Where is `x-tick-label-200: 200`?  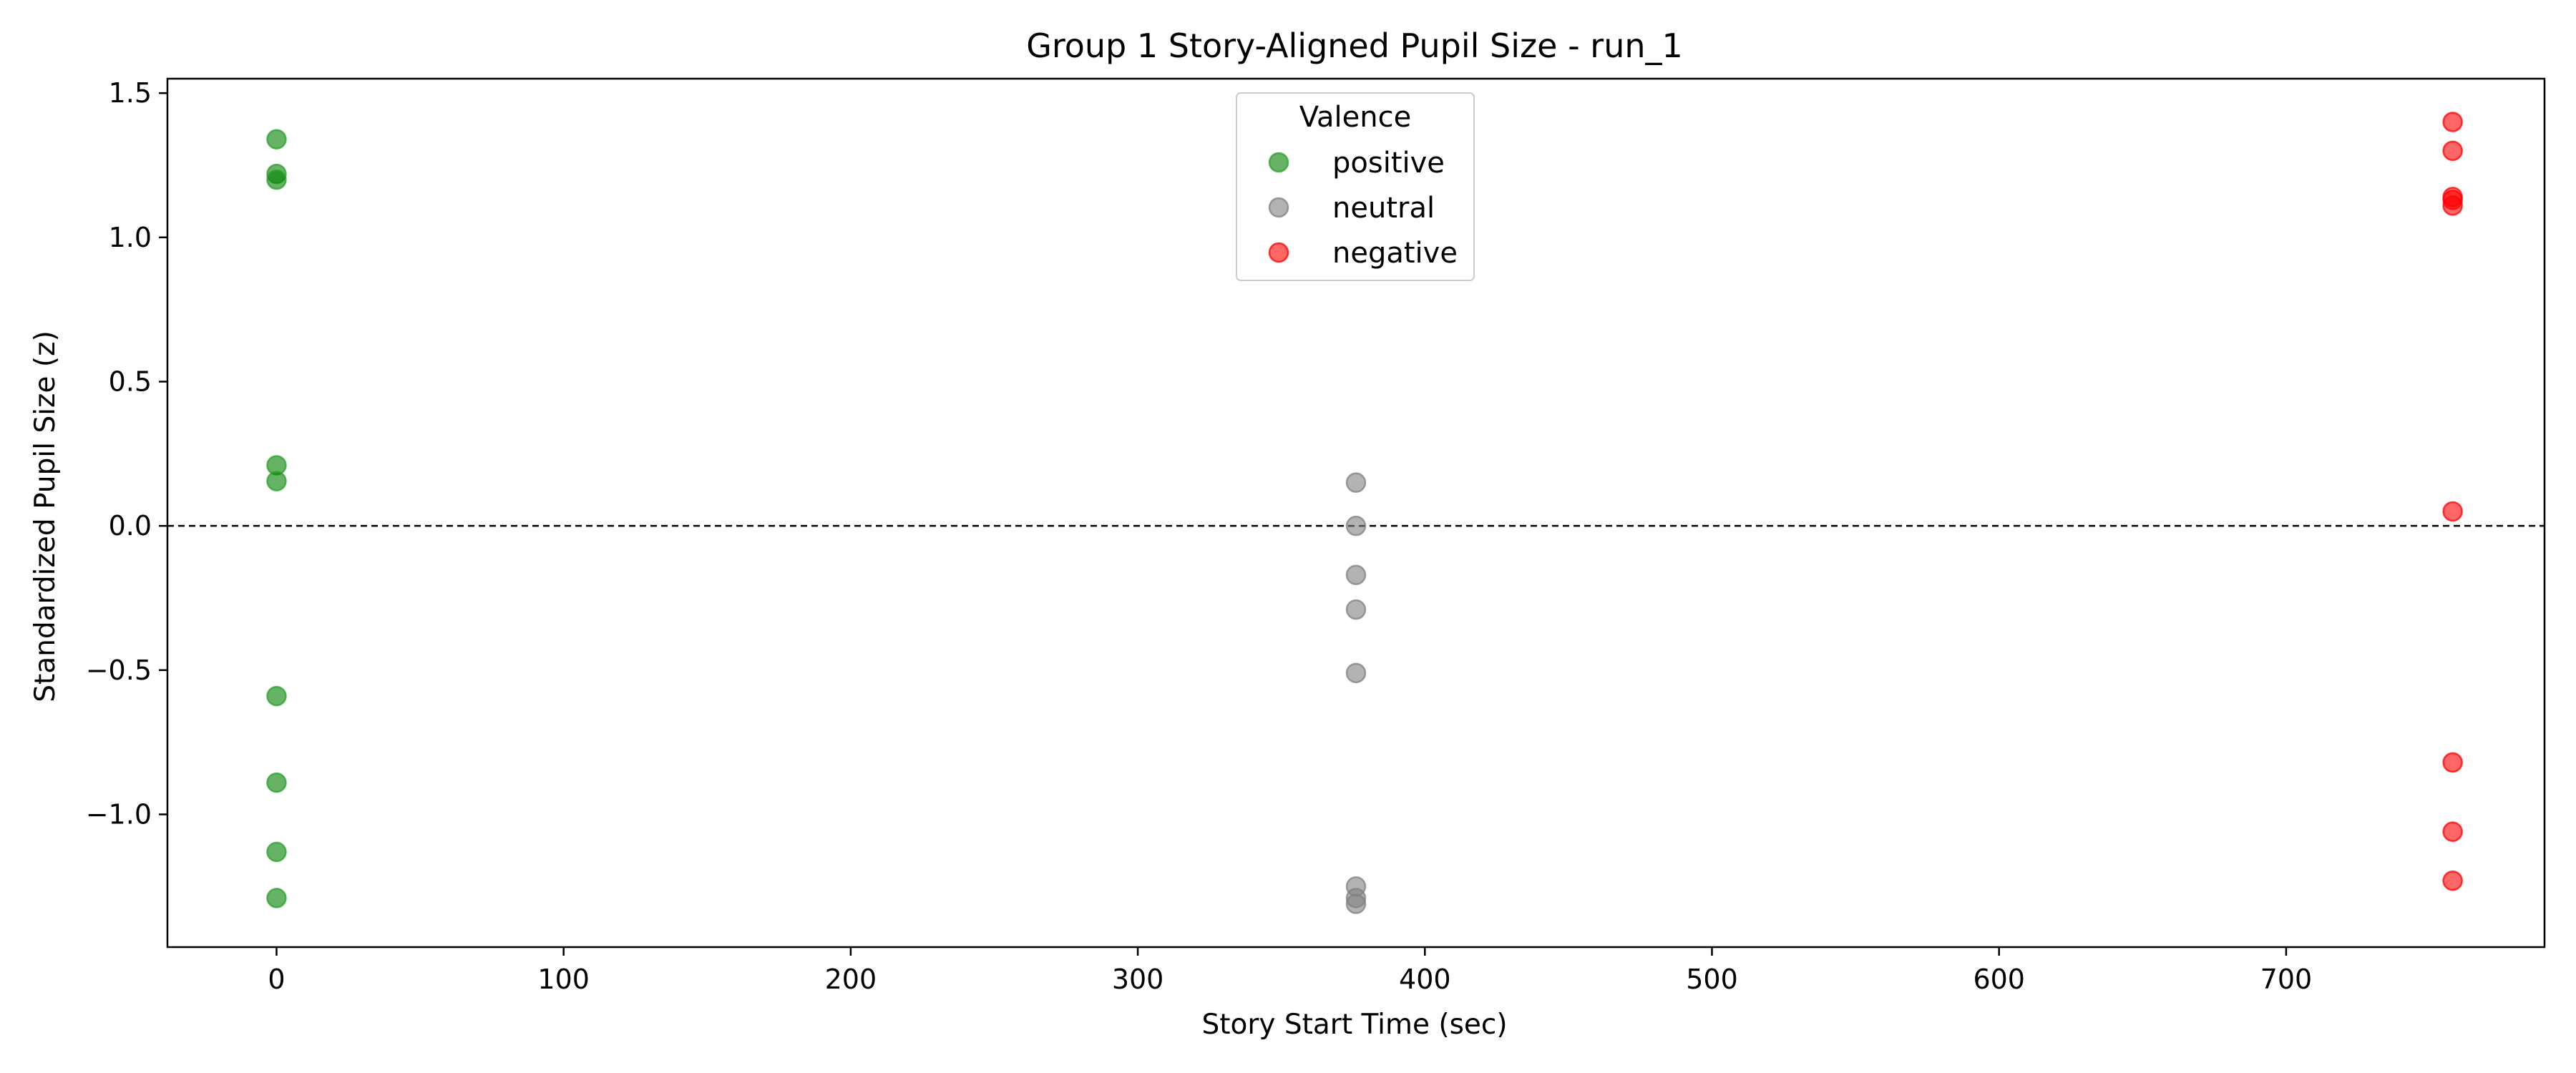
x-tick-label-200: 200 is located at coordinates (851, 979).